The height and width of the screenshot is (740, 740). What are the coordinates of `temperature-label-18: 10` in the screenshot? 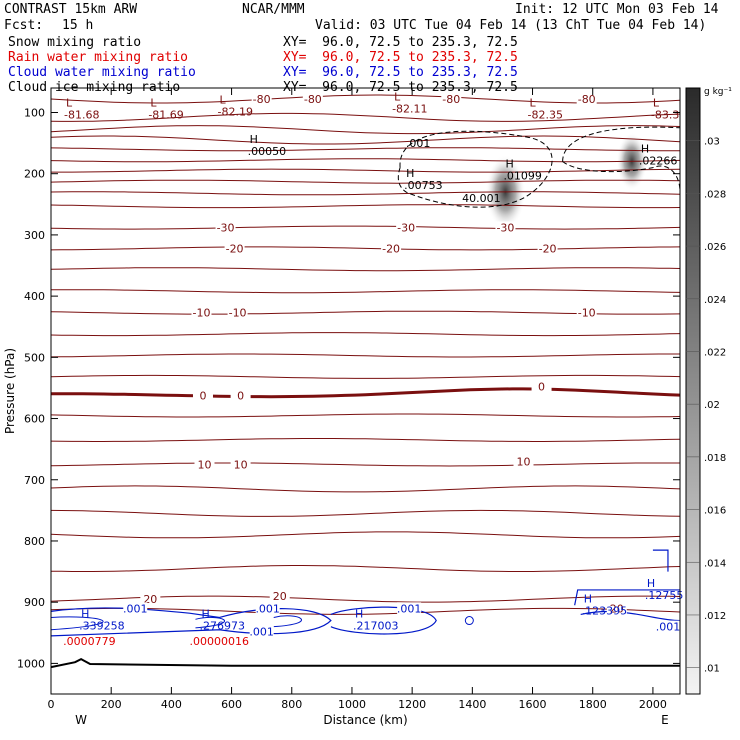 It's located at (524, 461).